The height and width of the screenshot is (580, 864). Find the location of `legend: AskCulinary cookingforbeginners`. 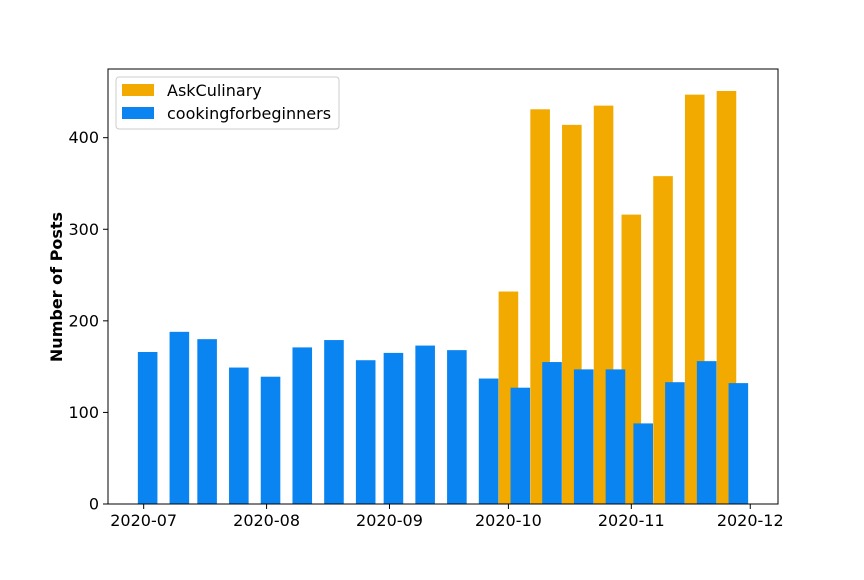

legend: AskCulinary cookingforbeginners is located at coordinates (227, 103).